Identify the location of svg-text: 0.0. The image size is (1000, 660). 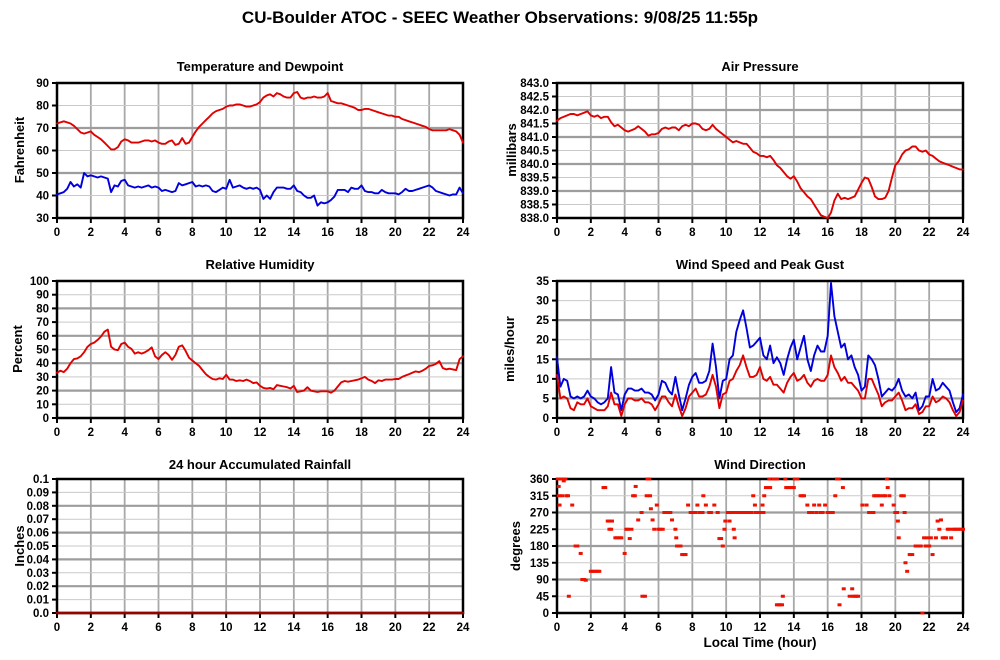
(41, 614).